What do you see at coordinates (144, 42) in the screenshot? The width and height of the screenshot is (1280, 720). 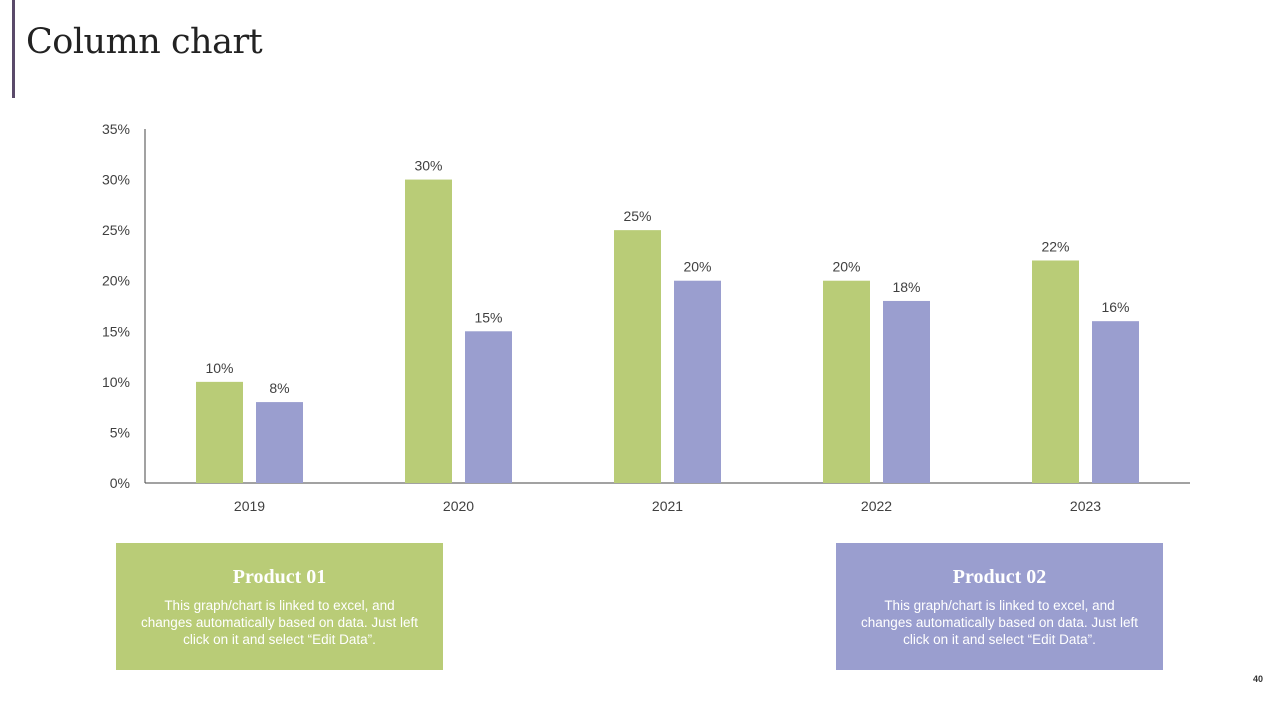 I see `page-title: Column chart` at bounding box center [144, 42].